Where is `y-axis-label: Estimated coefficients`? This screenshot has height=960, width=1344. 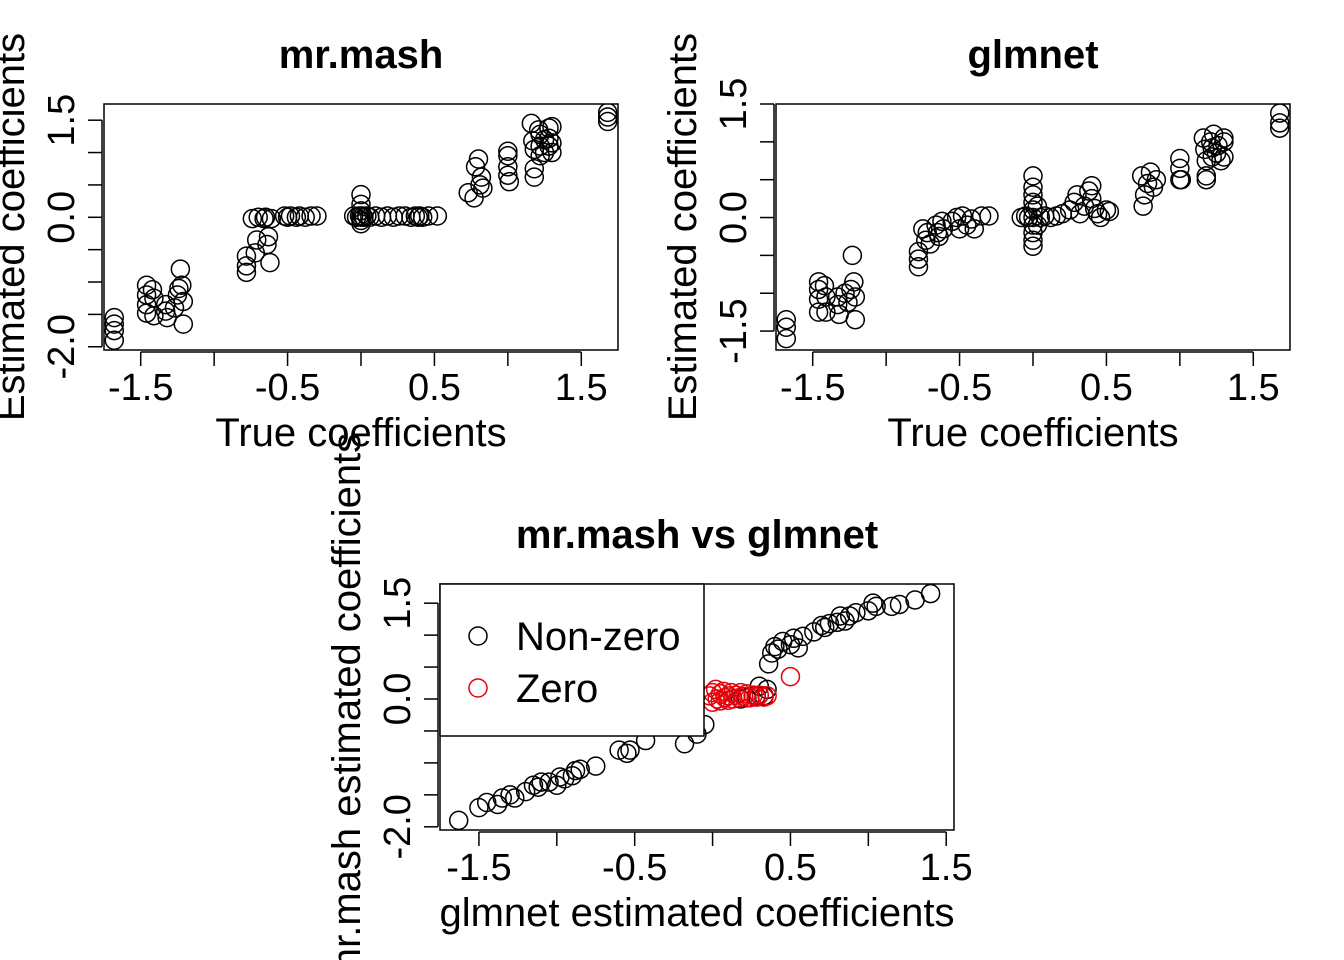 y-axis-label: Estimated coefficients is located at coordinates (16, 227).